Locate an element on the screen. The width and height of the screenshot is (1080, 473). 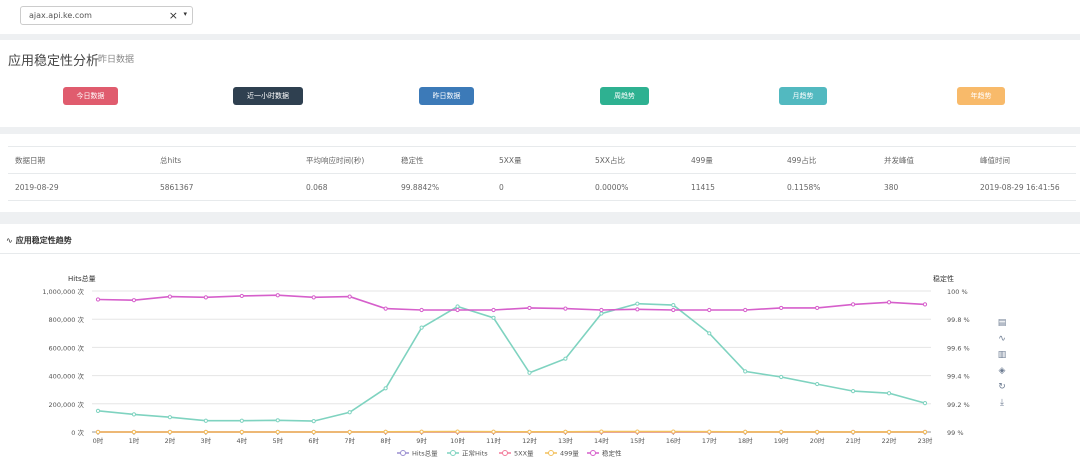
col-peak-time: 峰值时间 is located at coordinates (1024, 160).